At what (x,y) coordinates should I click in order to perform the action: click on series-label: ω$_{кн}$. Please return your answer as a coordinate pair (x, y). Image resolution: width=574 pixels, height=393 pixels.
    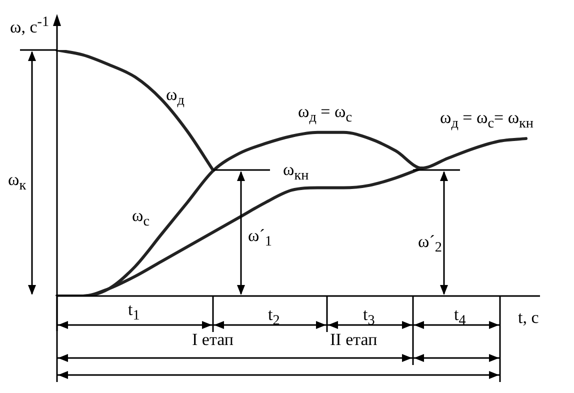
    Looking at the image, I should click on (296, 172).